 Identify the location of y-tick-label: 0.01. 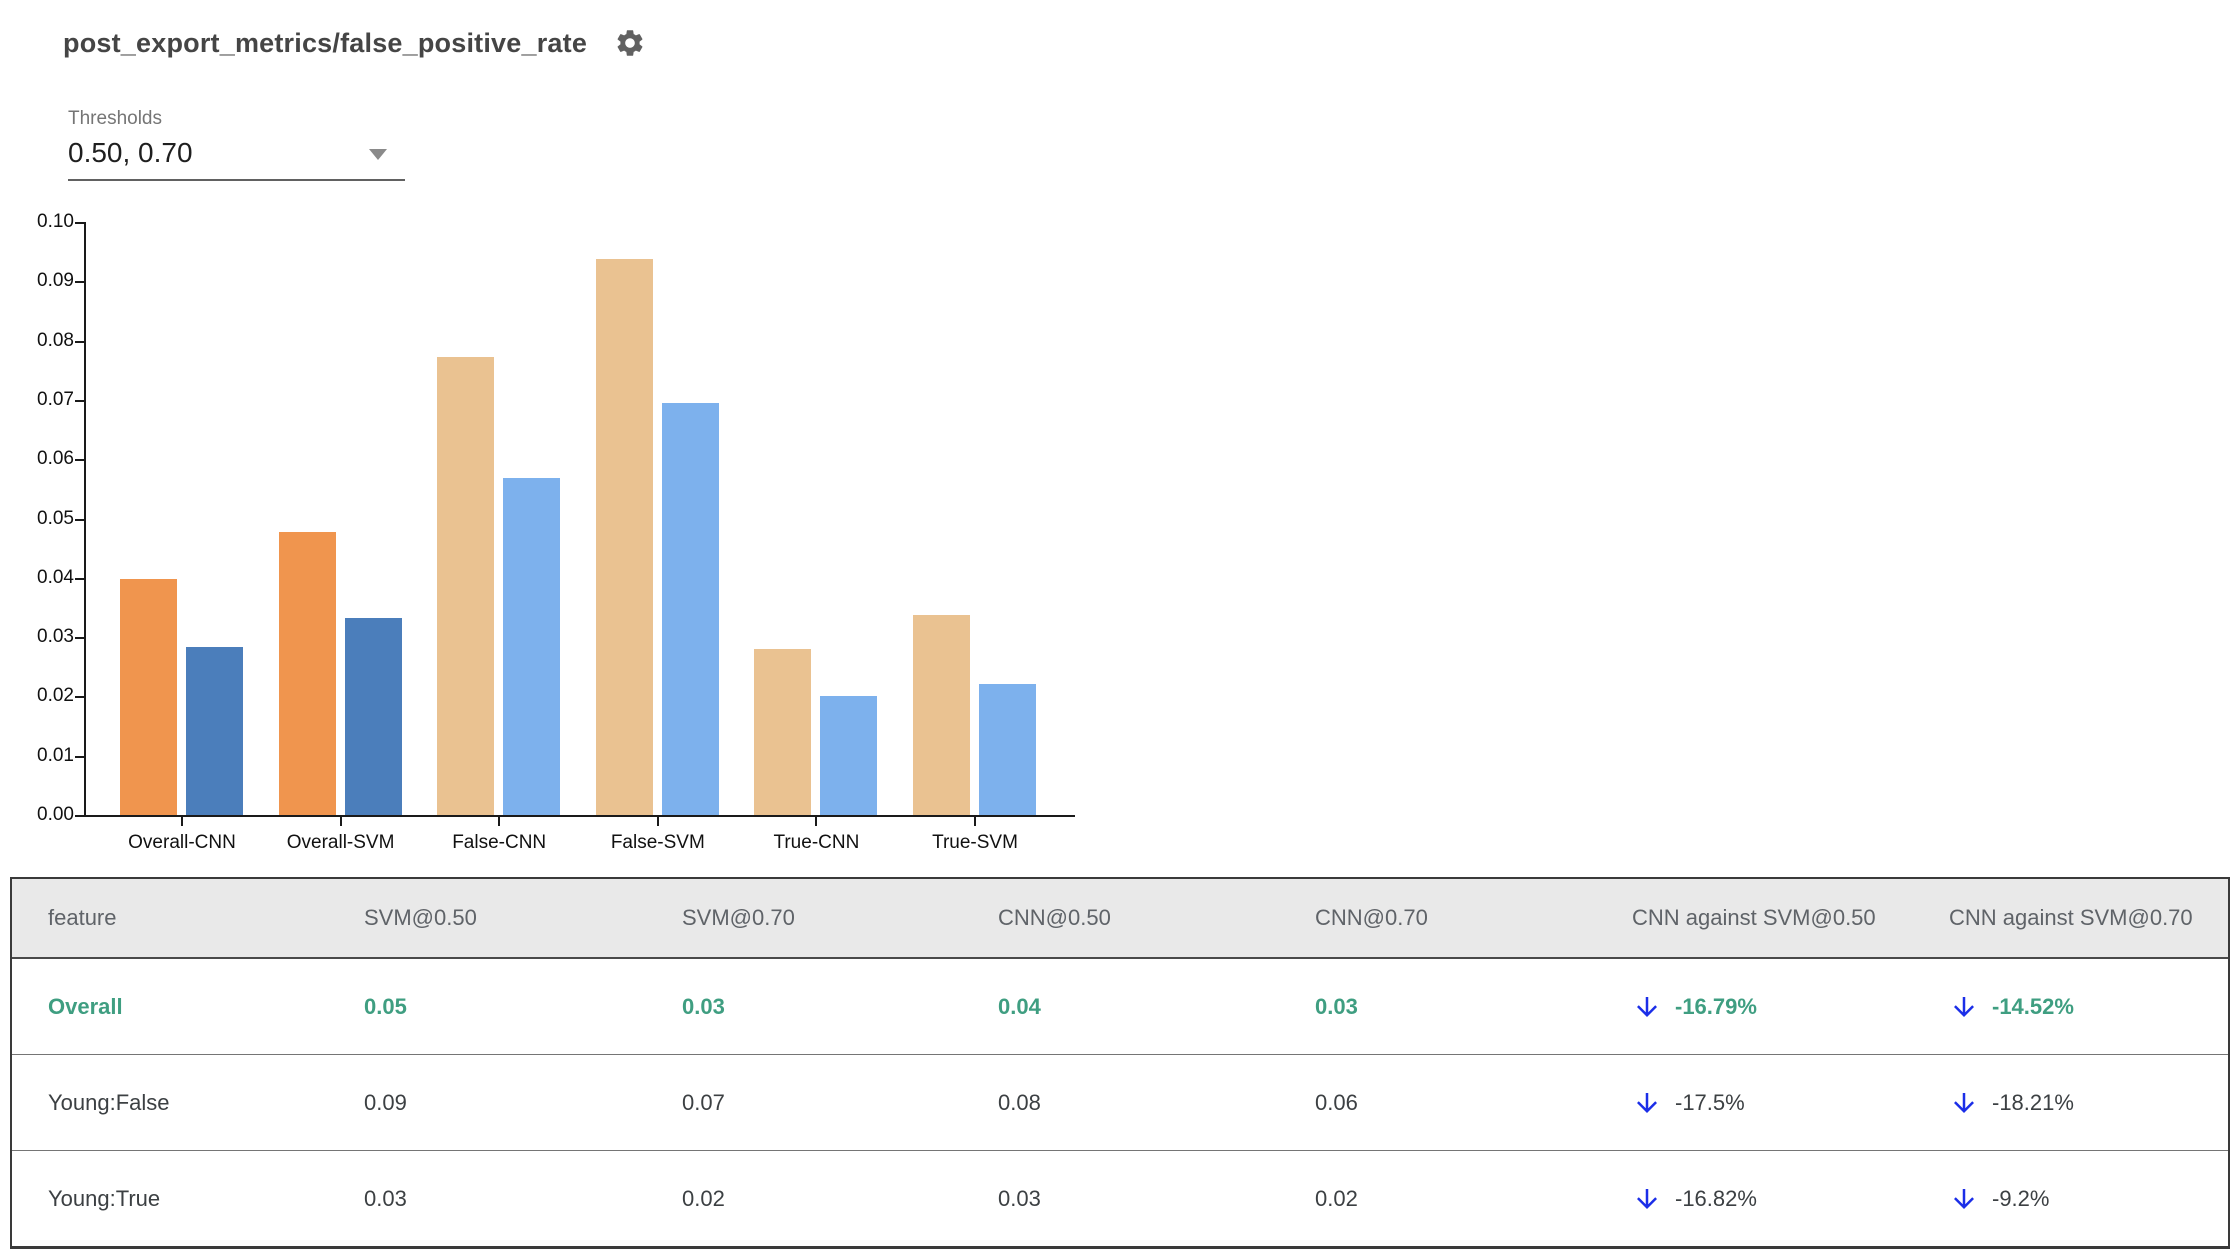
(55, 755).